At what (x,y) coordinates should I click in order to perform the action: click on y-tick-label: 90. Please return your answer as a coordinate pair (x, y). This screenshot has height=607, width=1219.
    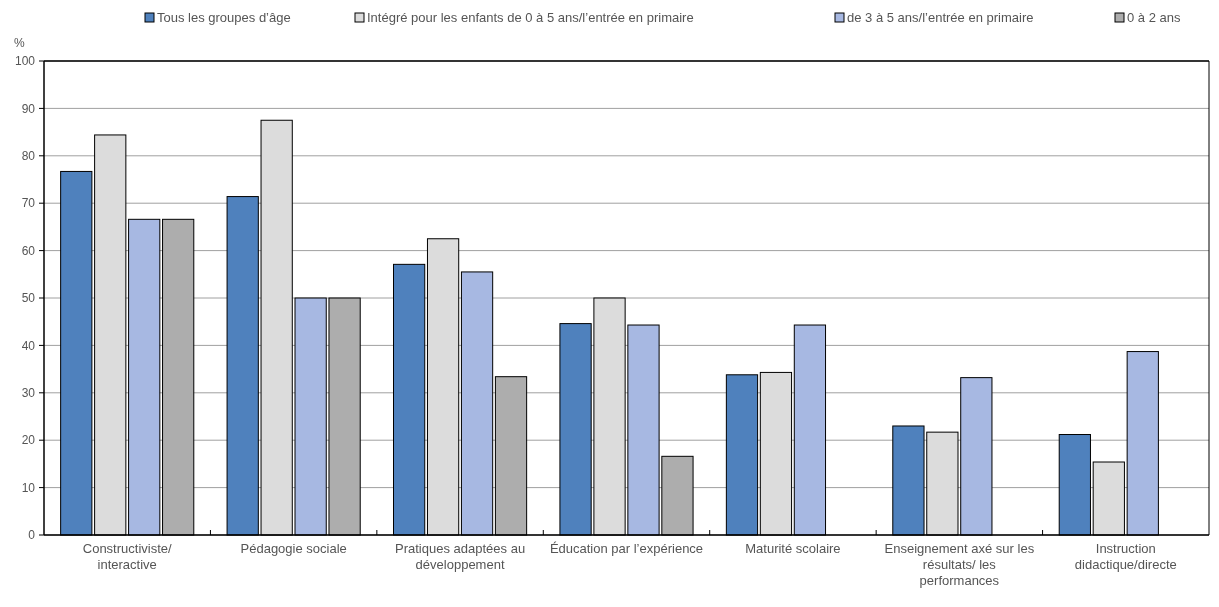
    Looking at the image, I should click on (28, 108).